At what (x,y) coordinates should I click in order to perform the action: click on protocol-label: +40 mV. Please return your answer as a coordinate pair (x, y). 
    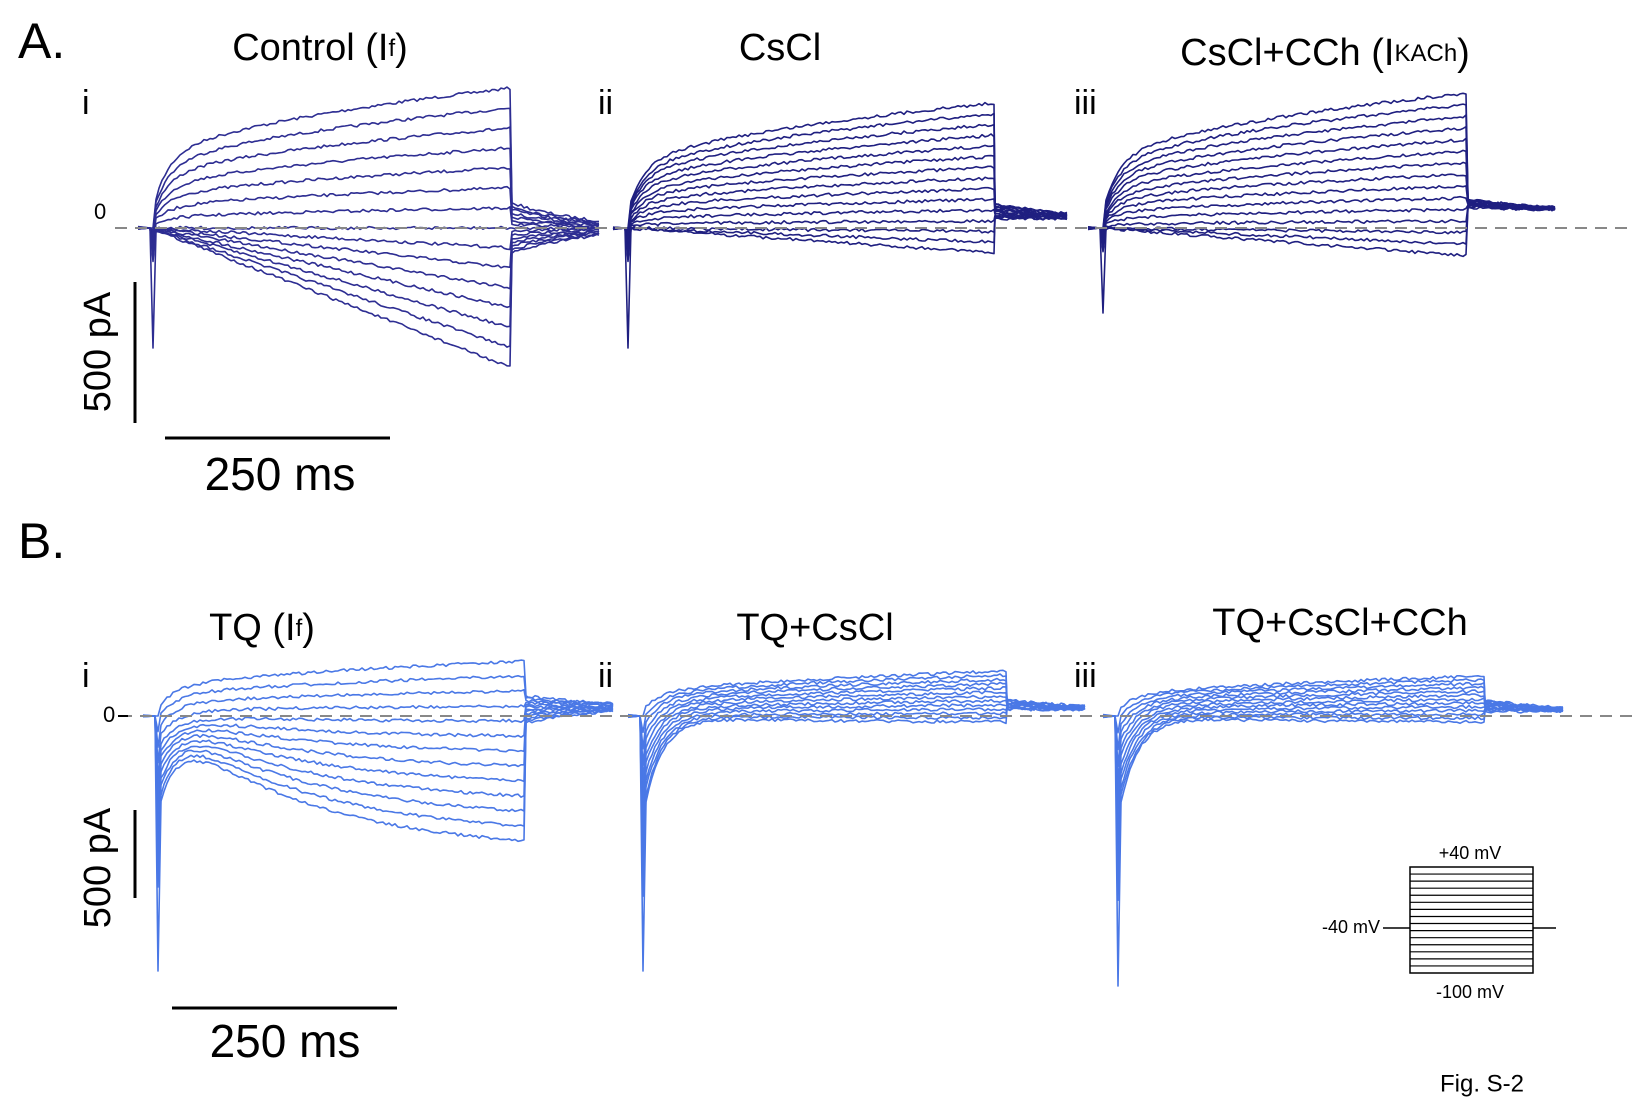
    Looking at the image, I should click on (1470, 853).